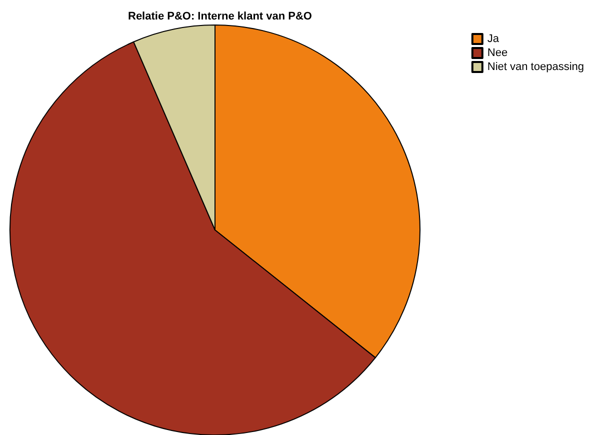 The image size is (599, 435). What do you see at coordinates (493, 39) in the screenshot?
I see `legend-label: Ja` at bounding box center [493, 39].